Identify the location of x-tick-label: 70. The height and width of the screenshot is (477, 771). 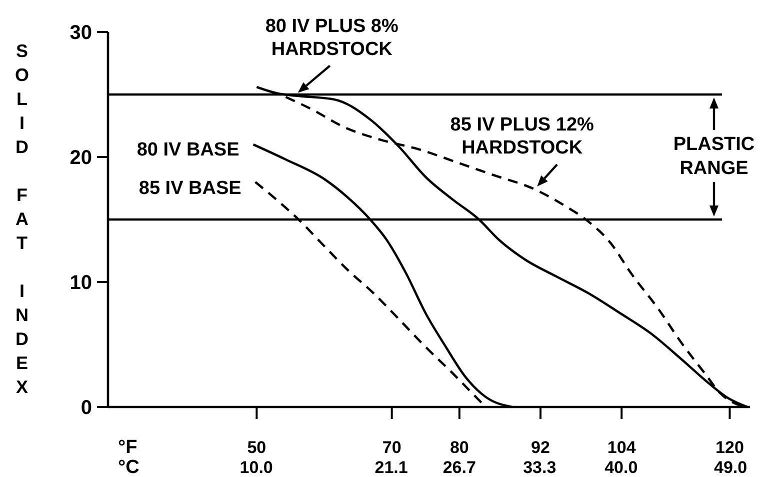
(392, 447).